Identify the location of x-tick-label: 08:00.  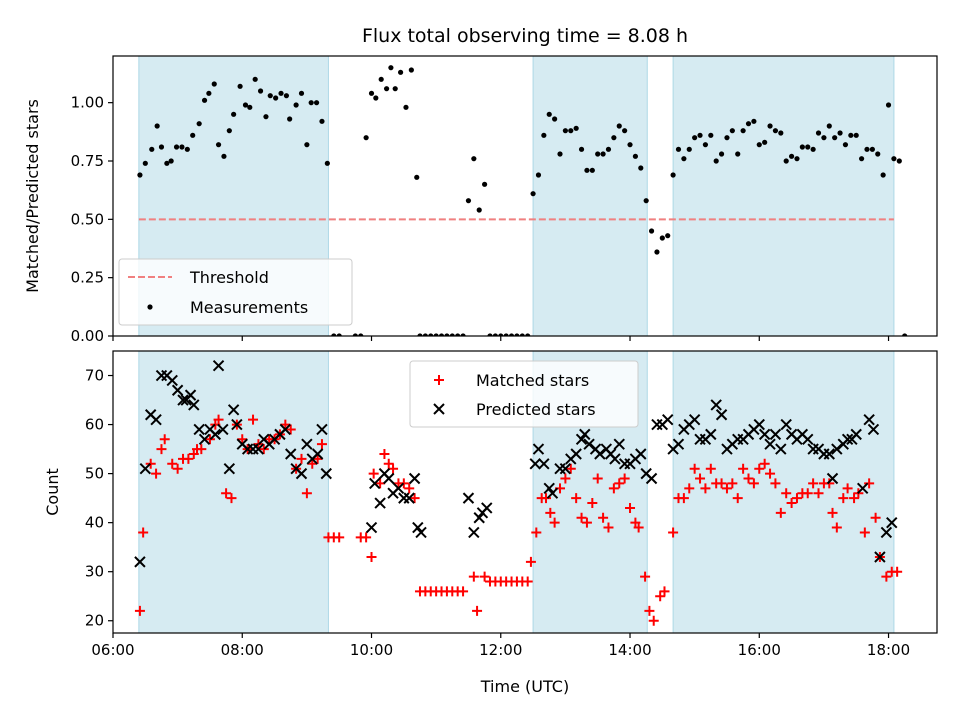
(242, 650).